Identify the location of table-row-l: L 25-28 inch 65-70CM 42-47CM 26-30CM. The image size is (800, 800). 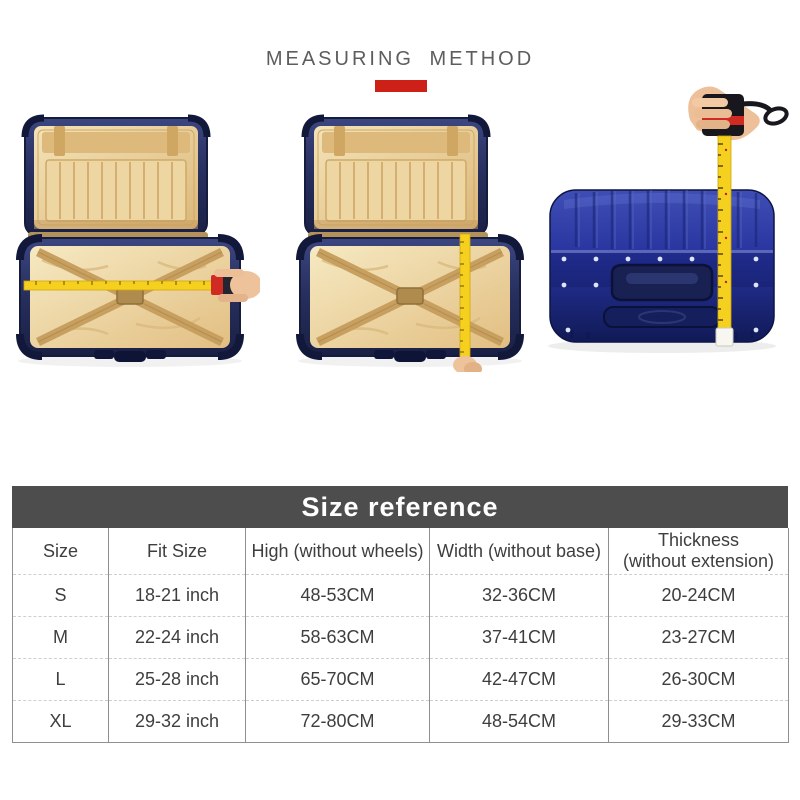
(400, 679).